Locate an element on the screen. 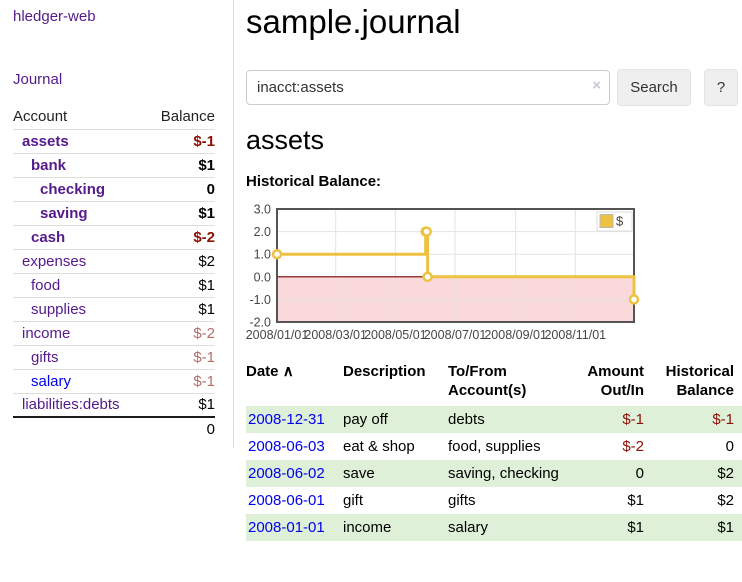 This screenshot has width=742, height=582. transaction-row: 2008-12-31 pay off debts $-1 $-1 is located at coordinates (494, 419).